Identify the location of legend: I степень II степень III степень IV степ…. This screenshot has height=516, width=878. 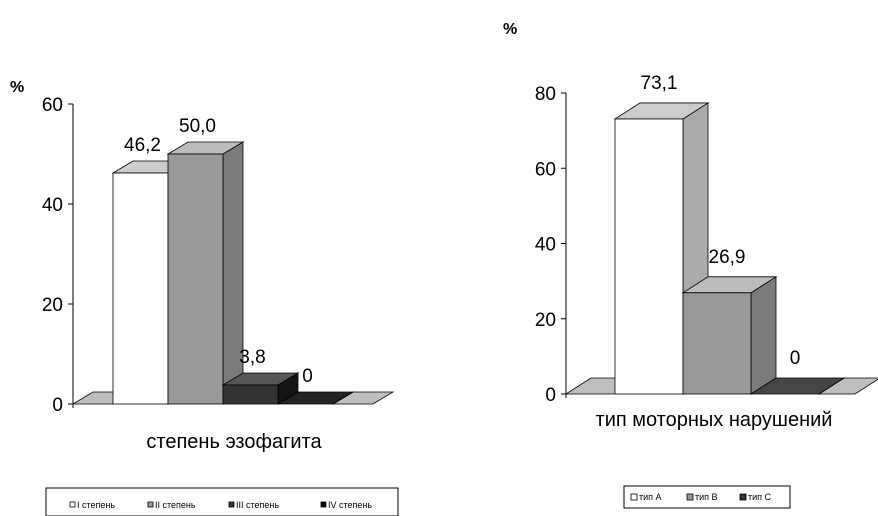
(222, 501).